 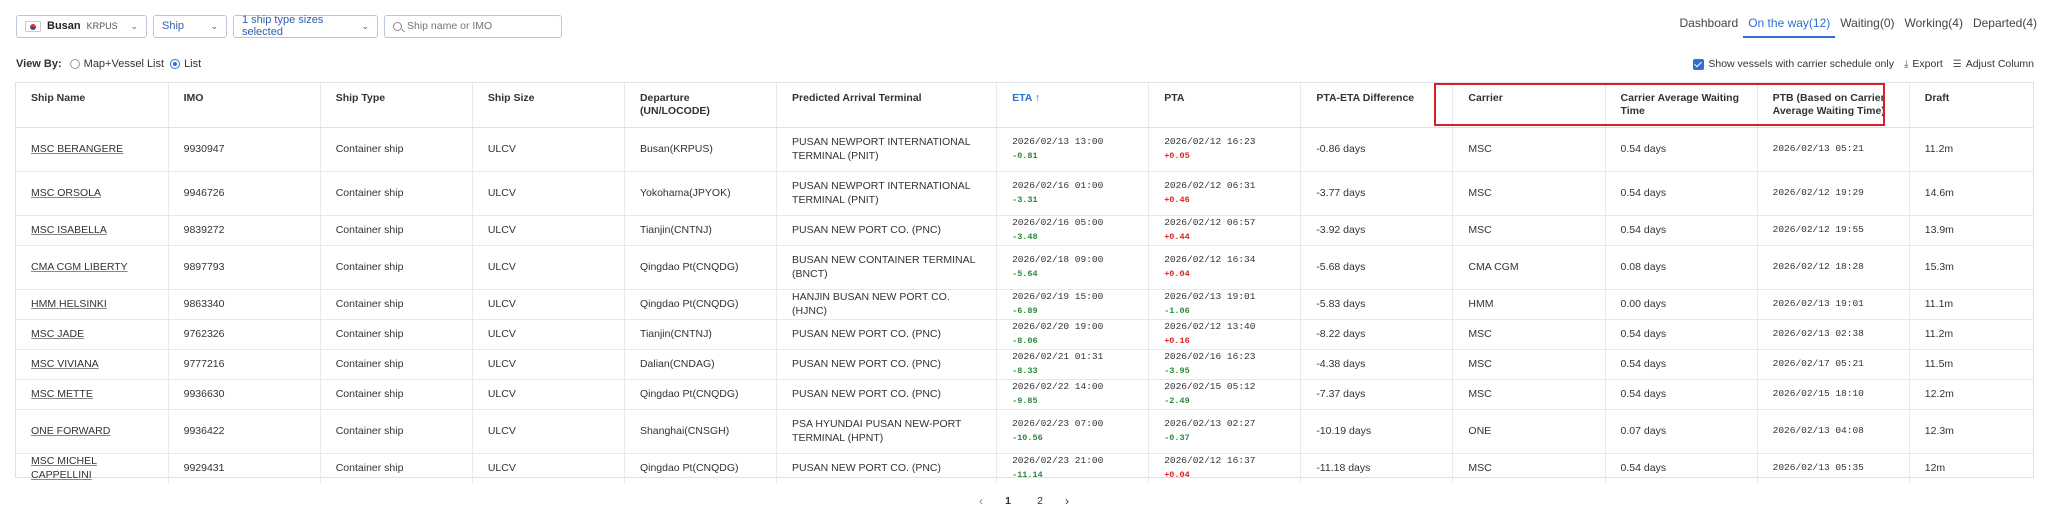 I want to click on cell-ptb: 2026/02/15 18:10, so click(x=1833, y=394).